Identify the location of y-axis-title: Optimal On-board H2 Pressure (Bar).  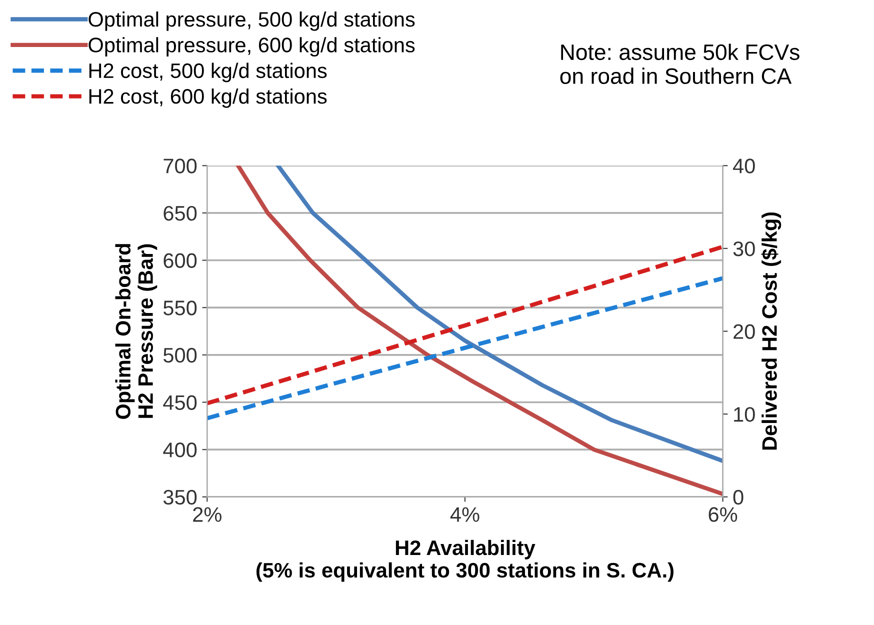
(136, 331).